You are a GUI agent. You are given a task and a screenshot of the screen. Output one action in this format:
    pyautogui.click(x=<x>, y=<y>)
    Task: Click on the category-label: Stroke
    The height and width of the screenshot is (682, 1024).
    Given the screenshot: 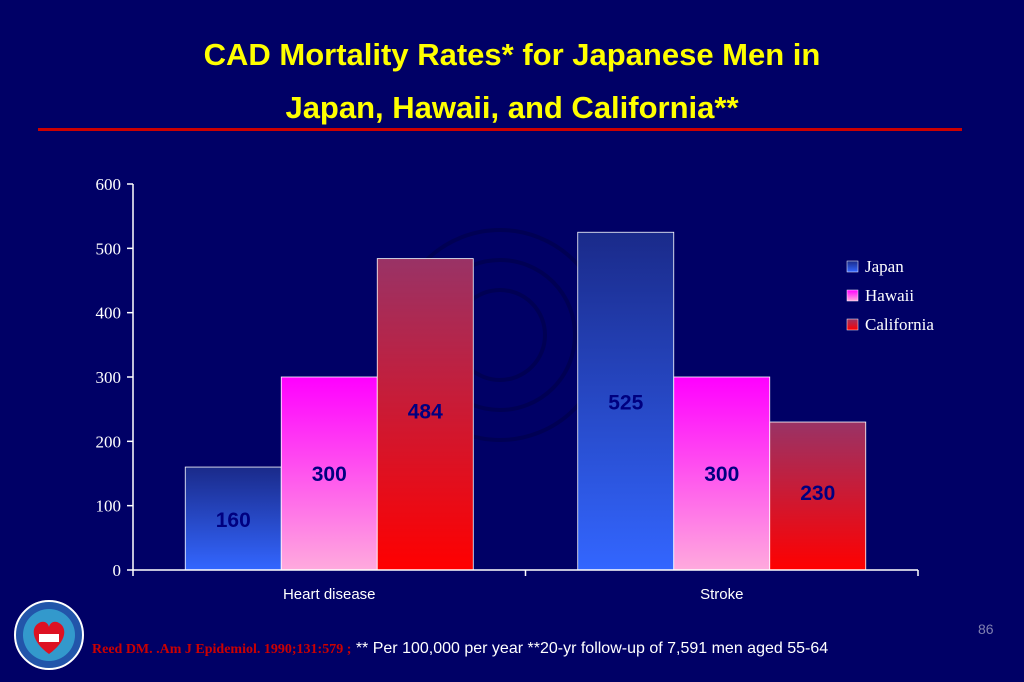 What is the action you would take?
    pyautogui.click(x=721, y=594)
    